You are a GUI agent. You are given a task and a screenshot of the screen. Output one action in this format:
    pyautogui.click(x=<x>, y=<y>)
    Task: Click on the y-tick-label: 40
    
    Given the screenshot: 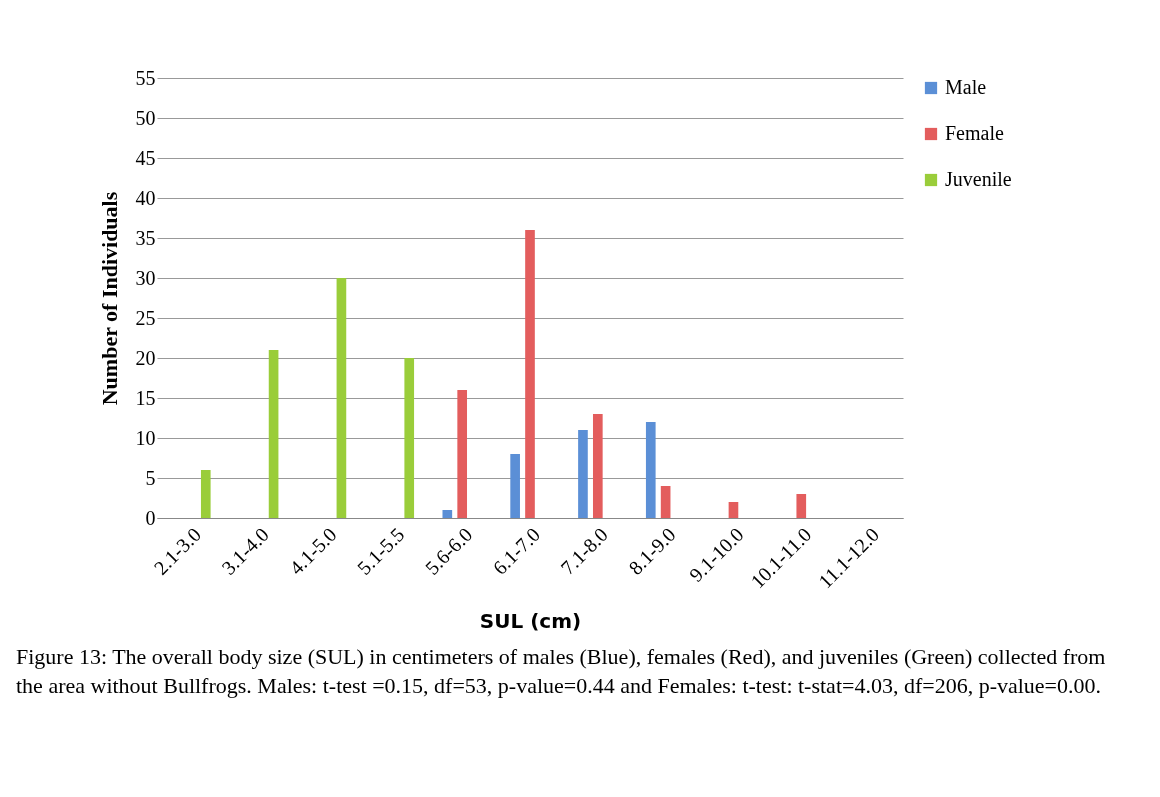 What is the action you would take?
    pyautogui.click(x=145, y=197)
    